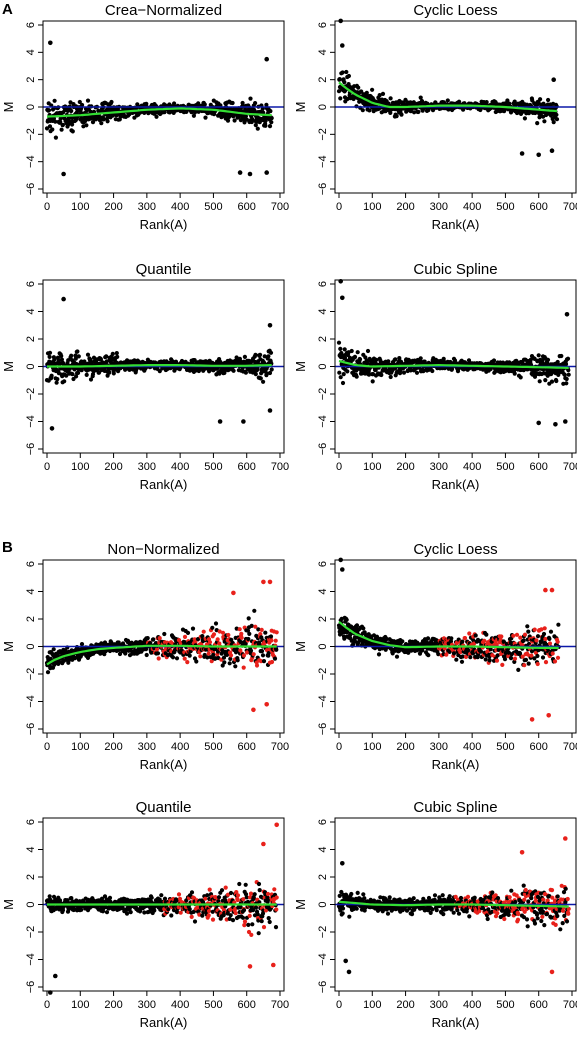 Image resolution: width=577 pixels, height=1041 pixels. I want to click on y-tick-label: −4, so click(323, 421).